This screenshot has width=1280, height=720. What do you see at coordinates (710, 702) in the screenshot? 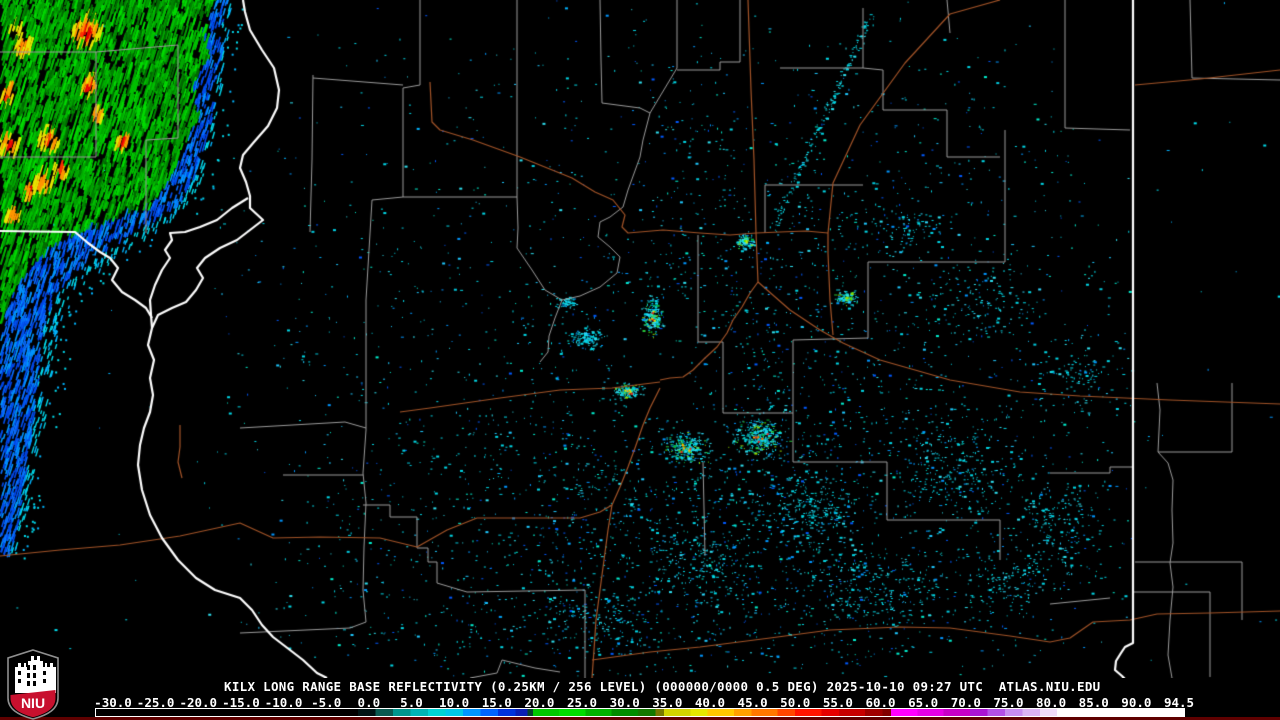
I see `colorbar-tick-label: 40.0` at bounding box center [710, 702].